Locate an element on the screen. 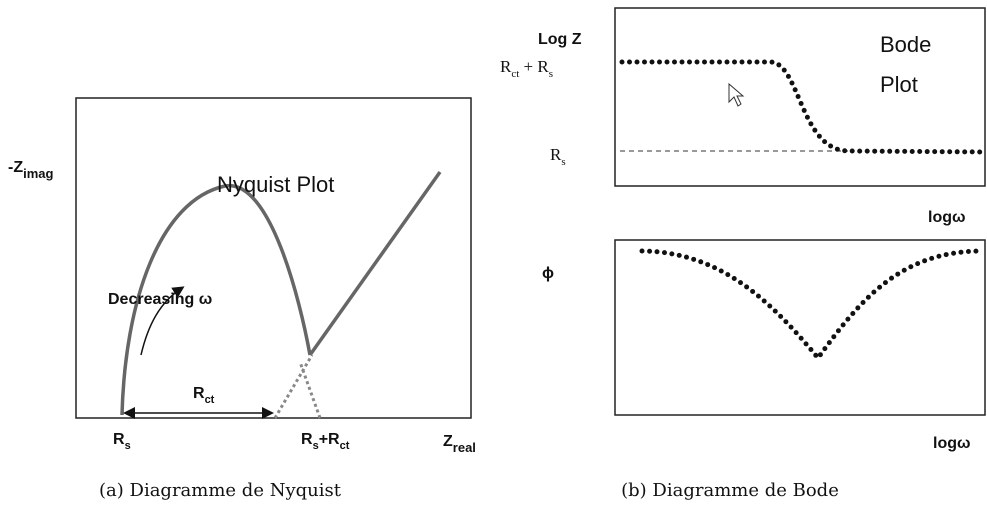 This screenshot has width=987, height=509. rct-label: Rct is located at coordinates (204, 395).